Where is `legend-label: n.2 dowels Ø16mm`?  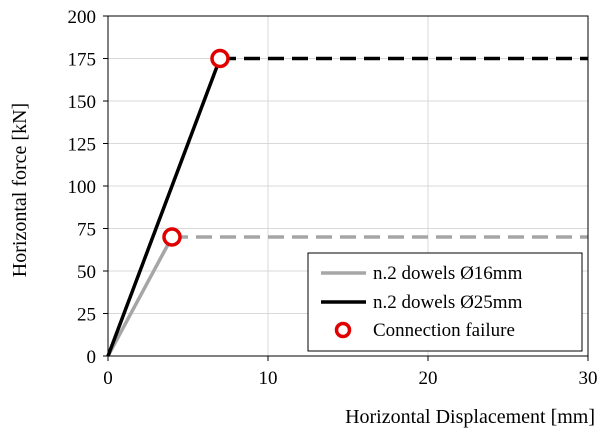 legend-label: n.2 dowels Ø16mm is located at coordinates (448, 273).